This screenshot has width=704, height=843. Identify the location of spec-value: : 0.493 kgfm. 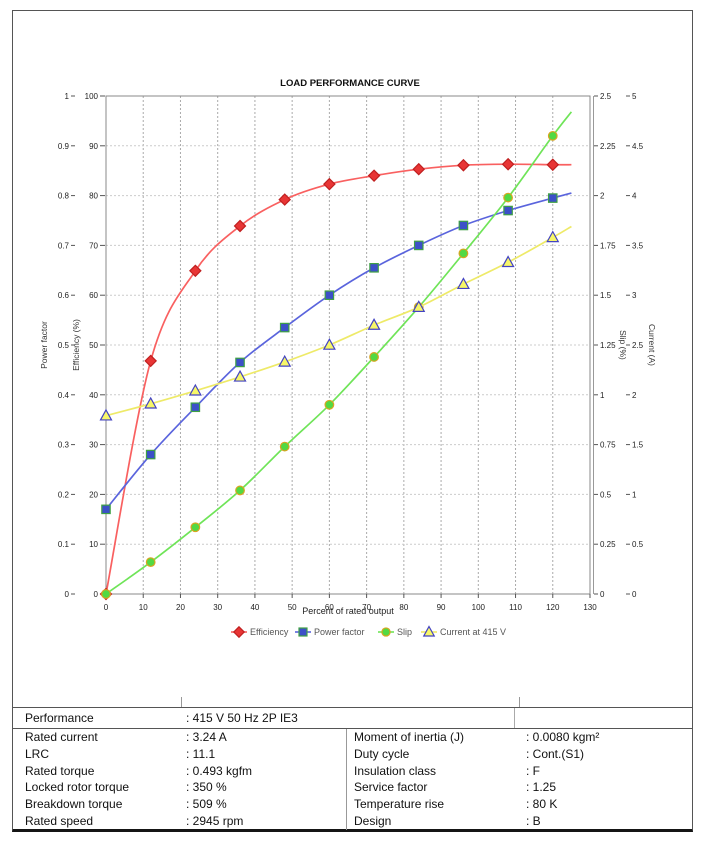
(219, 770).